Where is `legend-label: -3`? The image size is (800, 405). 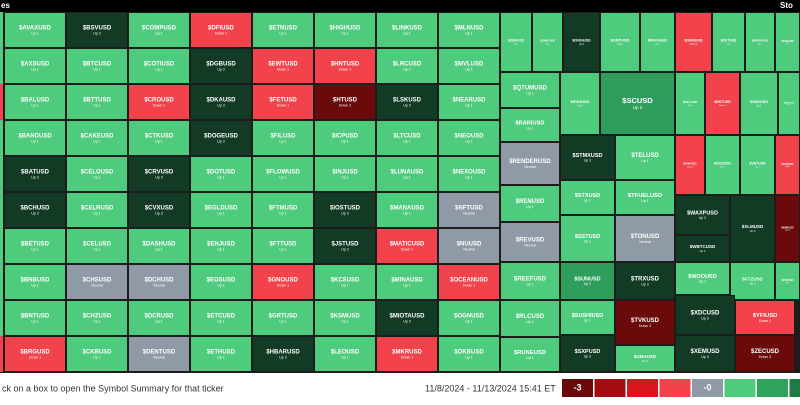 legend-label: -3 is located at coordinates (577, 387).